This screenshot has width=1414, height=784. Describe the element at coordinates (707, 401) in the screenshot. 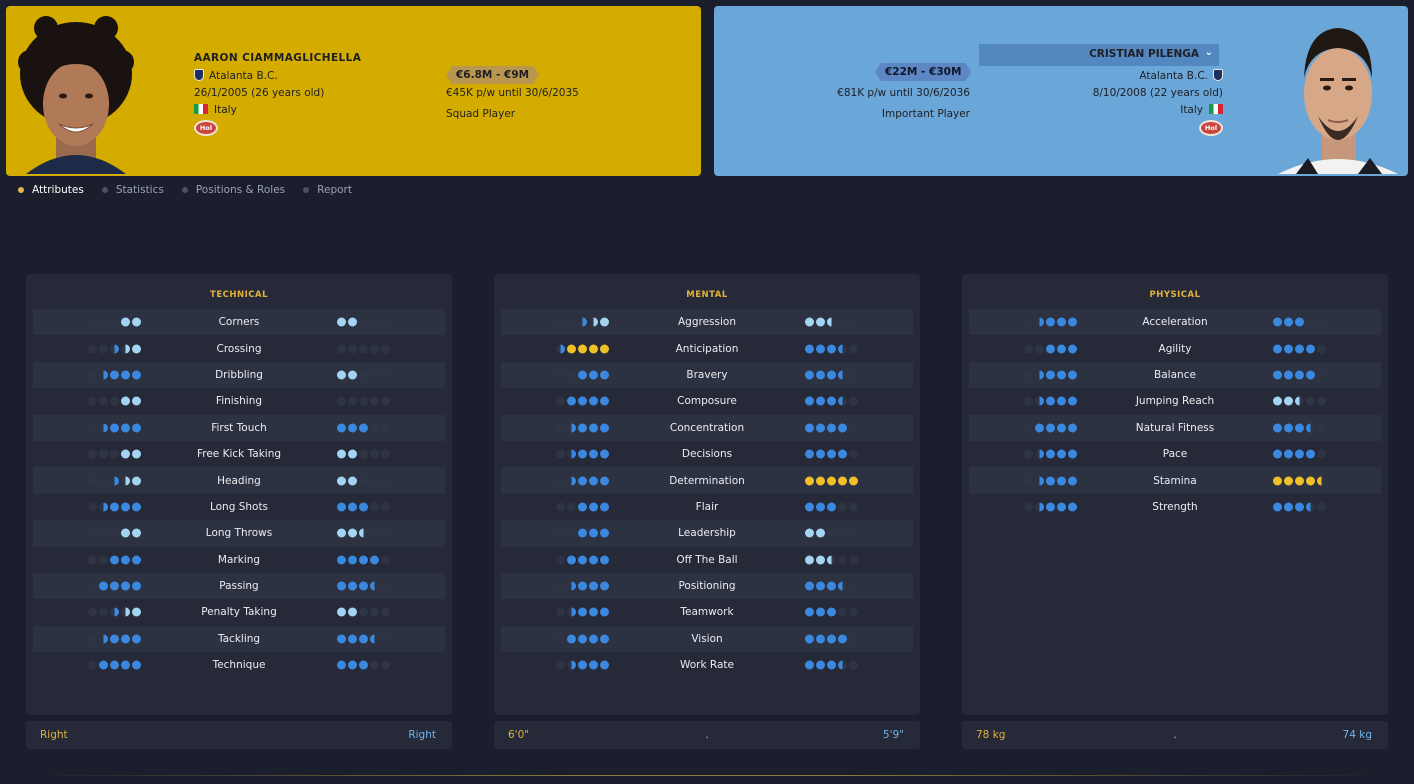

I see `attribute-row: Composure` at that location.